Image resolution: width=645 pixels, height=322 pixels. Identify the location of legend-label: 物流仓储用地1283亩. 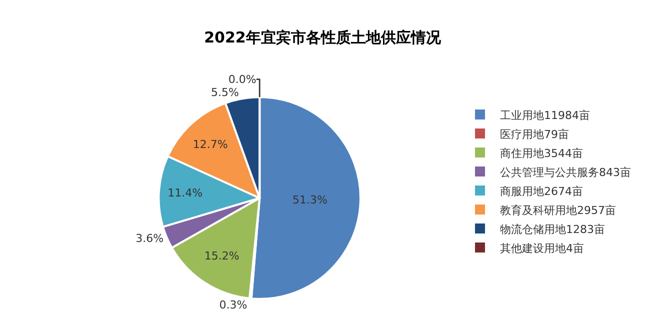
(552, 229).